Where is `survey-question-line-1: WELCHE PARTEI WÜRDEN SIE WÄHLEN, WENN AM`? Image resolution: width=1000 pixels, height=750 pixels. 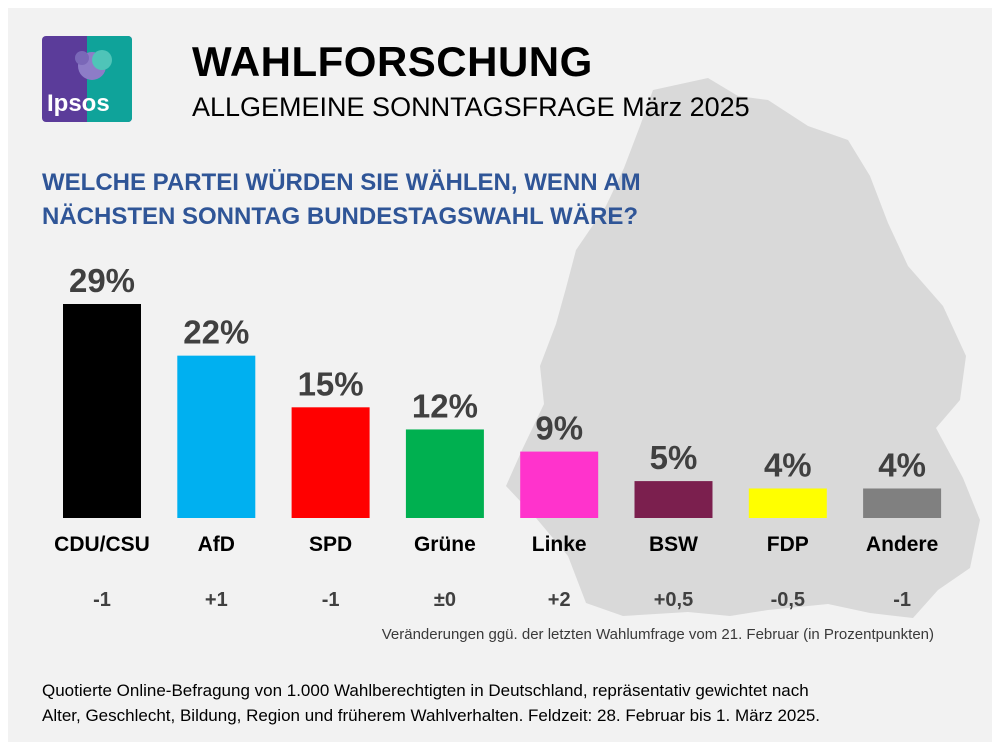 survey-question-line-1: WELCHE PARTEI WÜRDEN SIE WÄHLEN, WENN AM is located at coordinates (341, 182).